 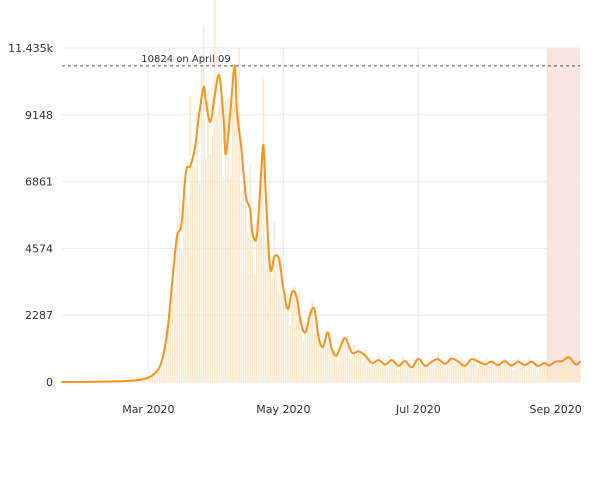 I want to click on y-tick-label: 6861, so click(x=39, y=182).